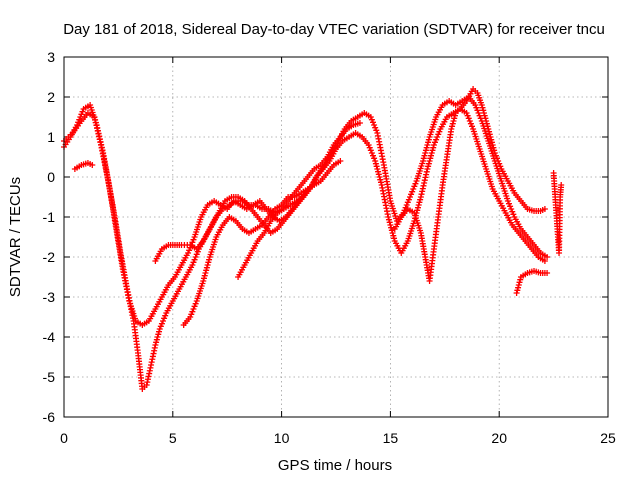  Describe the element at coordinates (15, 237) in the screenshot. I see `y-axis-label: SDTVAR / TECUs` at that location.